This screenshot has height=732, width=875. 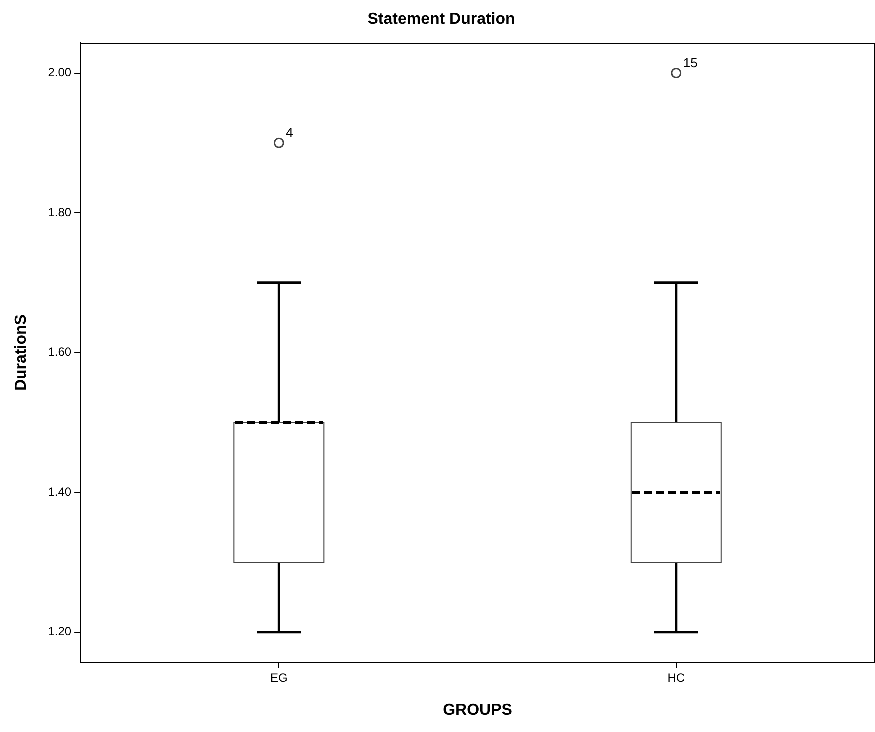 I want to click on chart-title: Statement Duration, so click(x=442, y=19).